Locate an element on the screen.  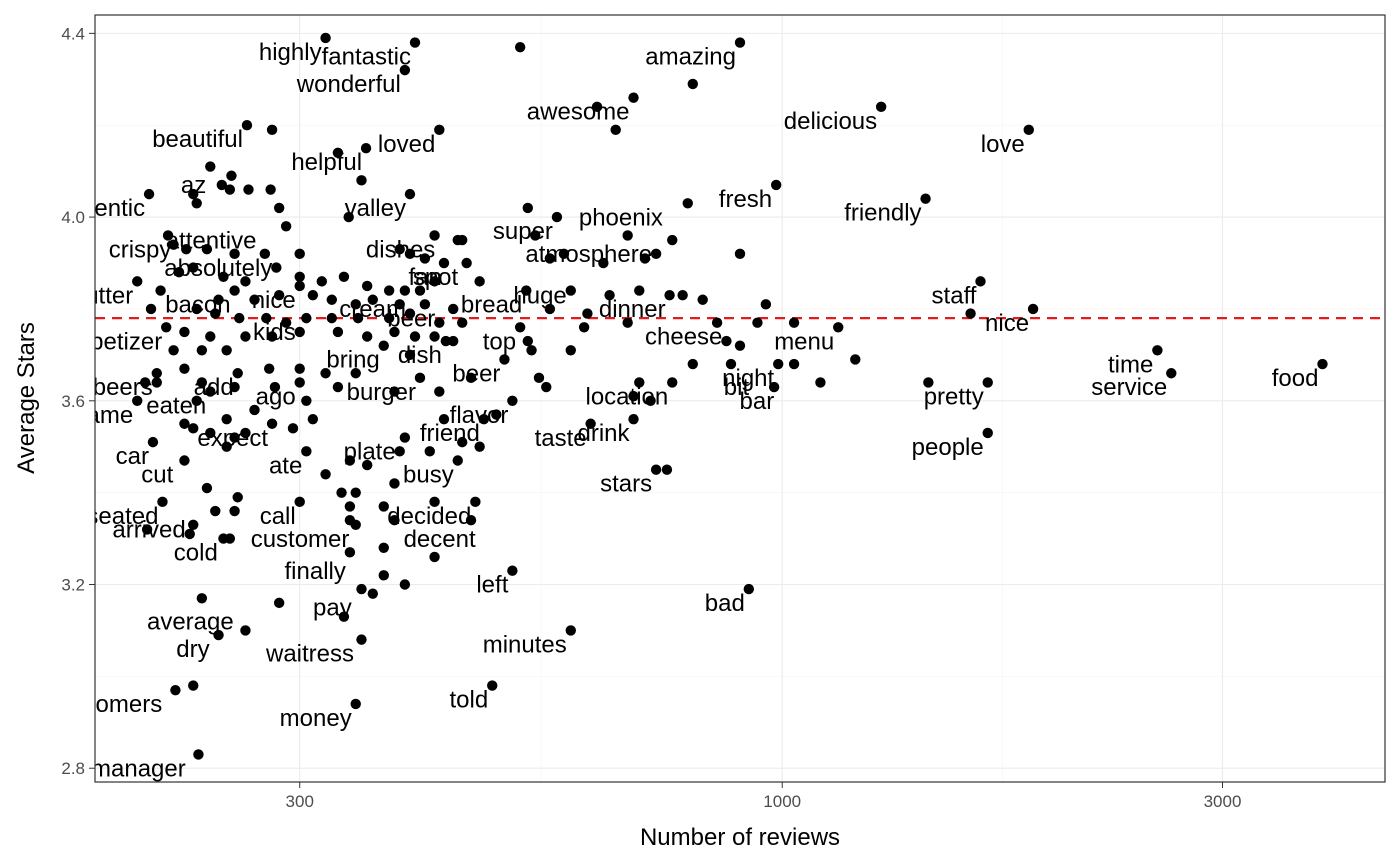
word-label: absolutely is located at coordinates (218, 268).